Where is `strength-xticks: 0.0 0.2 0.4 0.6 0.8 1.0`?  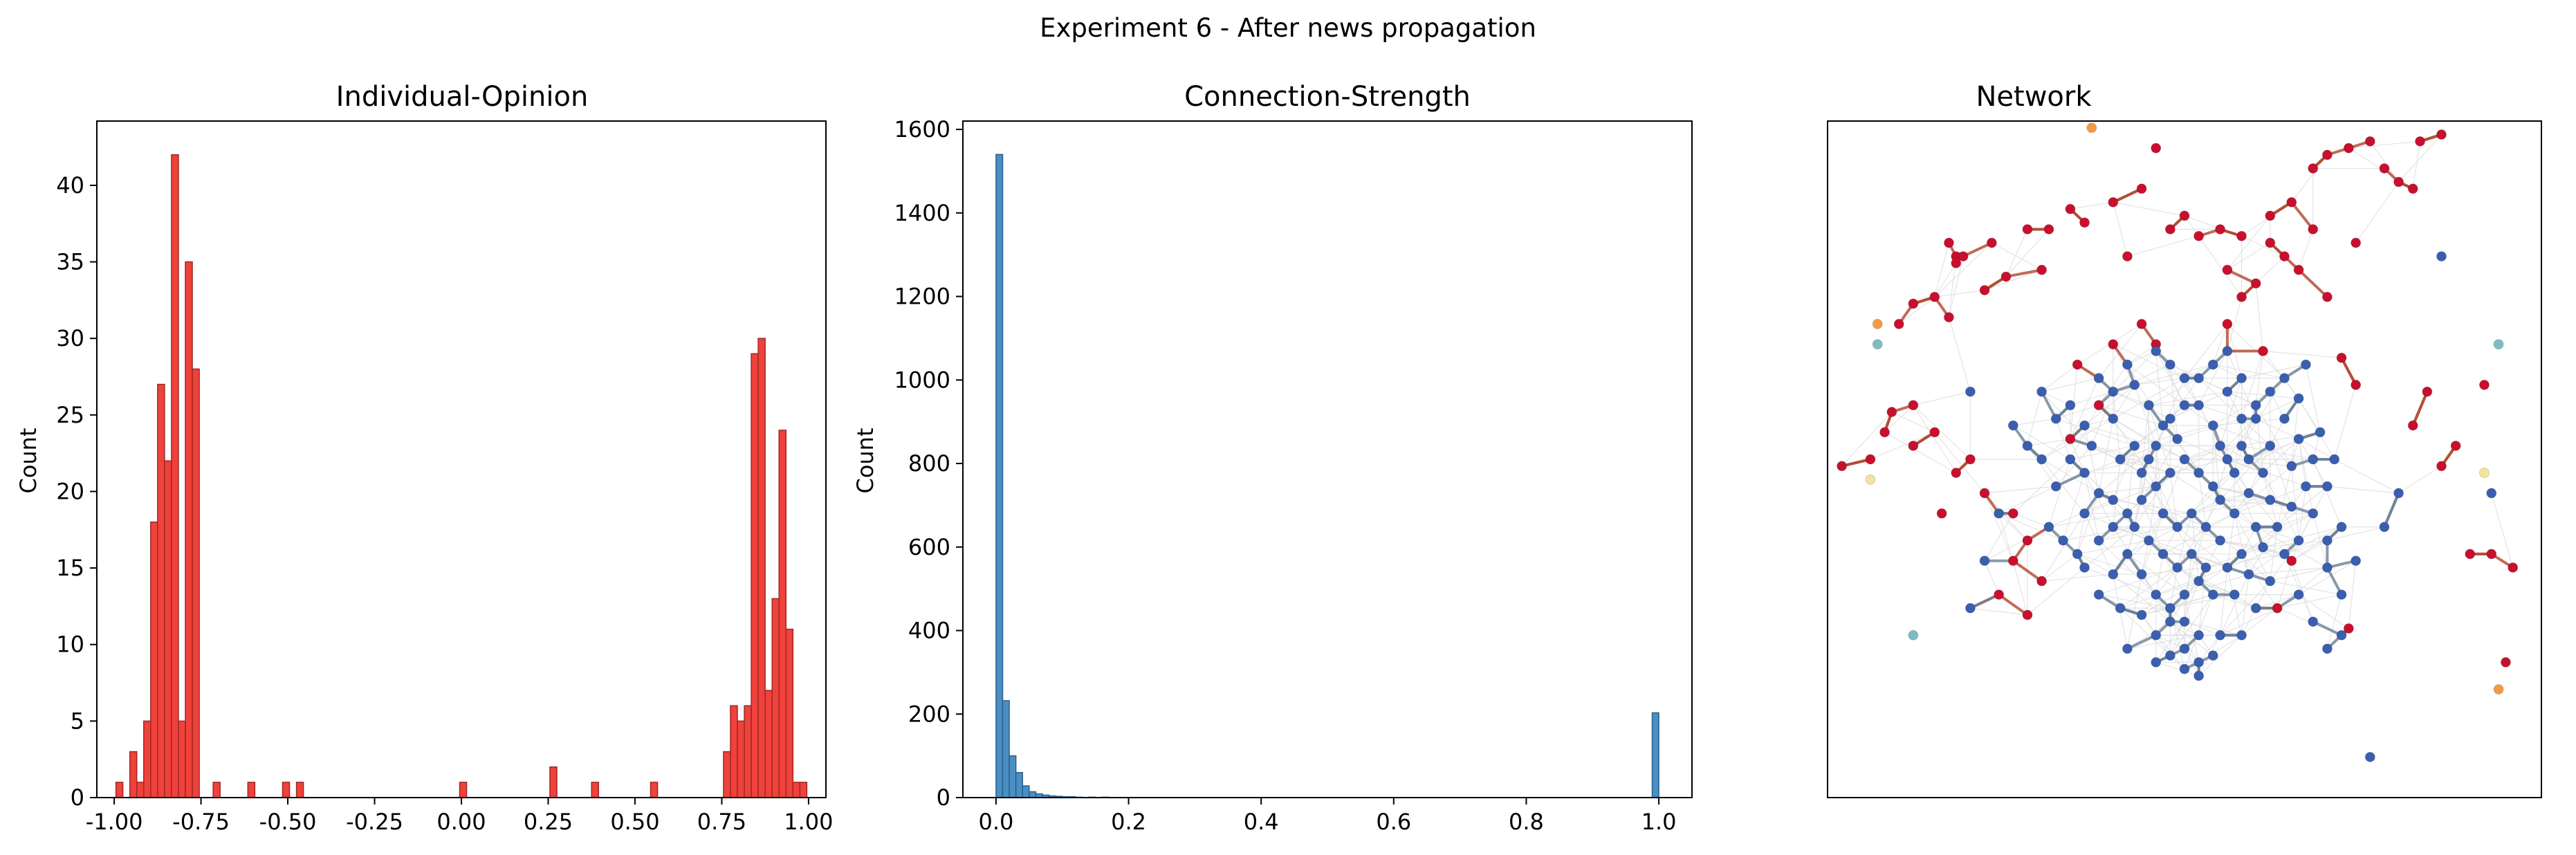
strength-xticks: 0.0 0.2 0.4 0.6 0.8 1.0 is located at coordinates (1327, 816).